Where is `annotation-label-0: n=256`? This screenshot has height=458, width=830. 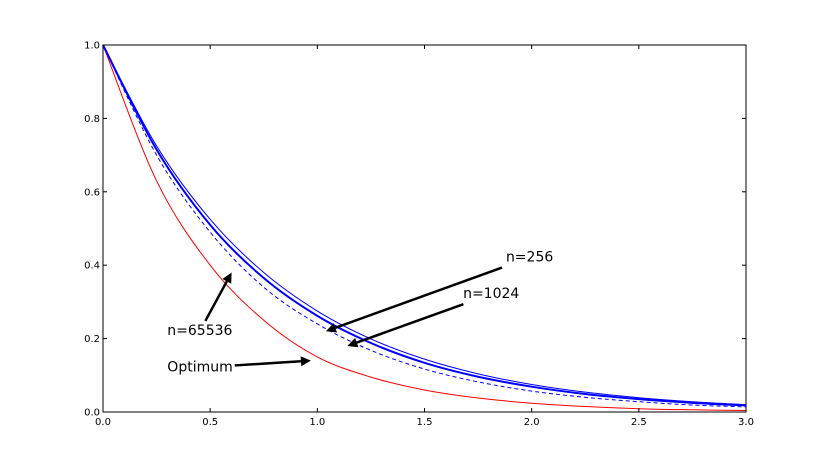
annotation-label-0: n=256 is located at coordinates (529, 258).